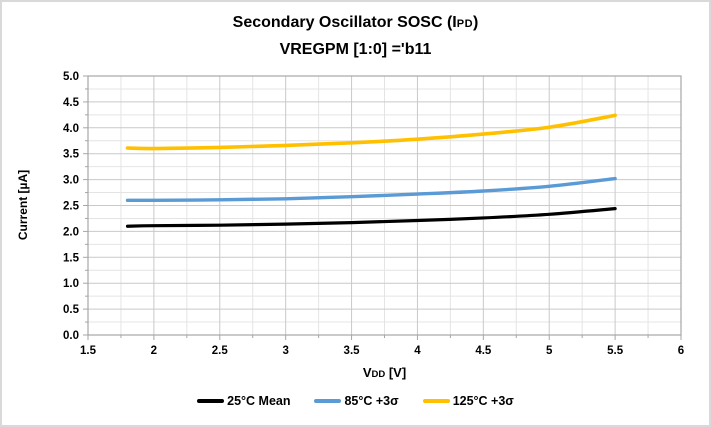 Image resolution: width=711 pixels, height=427 pixels. I want to click on legend: 25°C Mean 85°C +3σ 125°C +3σ, so click(355, 401).